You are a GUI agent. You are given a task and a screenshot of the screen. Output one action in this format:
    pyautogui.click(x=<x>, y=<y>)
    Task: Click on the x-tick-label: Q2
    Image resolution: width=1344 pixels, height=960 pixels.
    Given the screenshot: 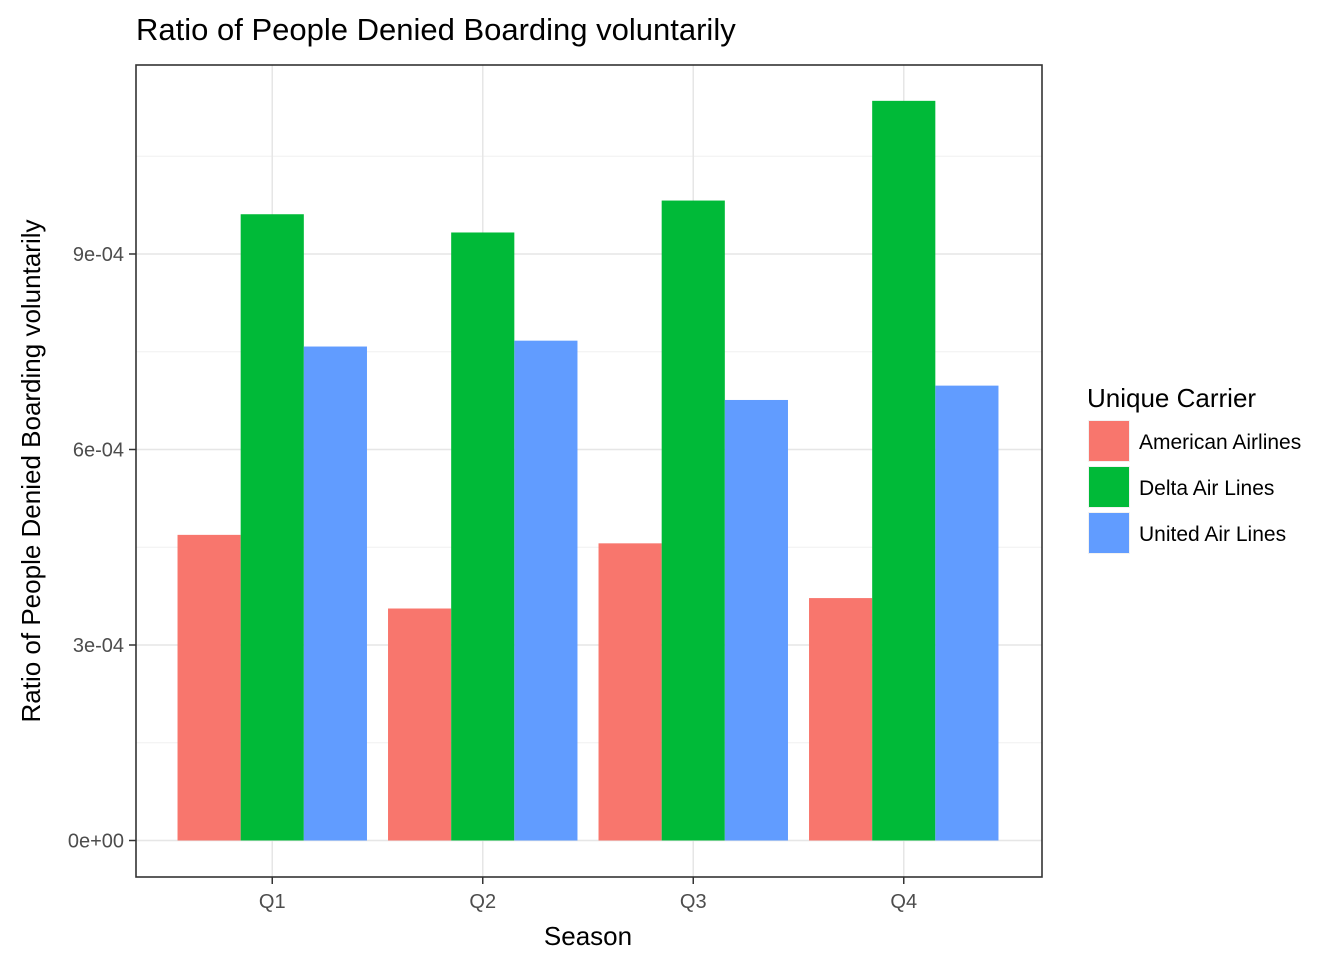 What is the action you would take?
    pyautogui.click(x=482, y=902)
    